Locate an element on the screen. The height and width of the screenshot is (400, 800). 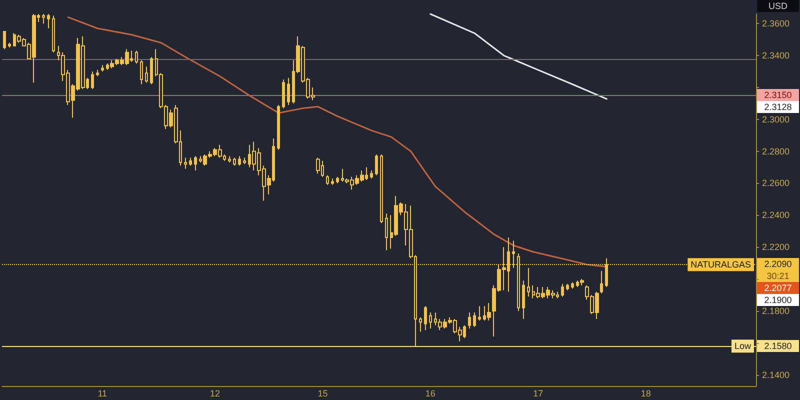
y-tick-label: 2.2800 is located at coordinates (776, 151).